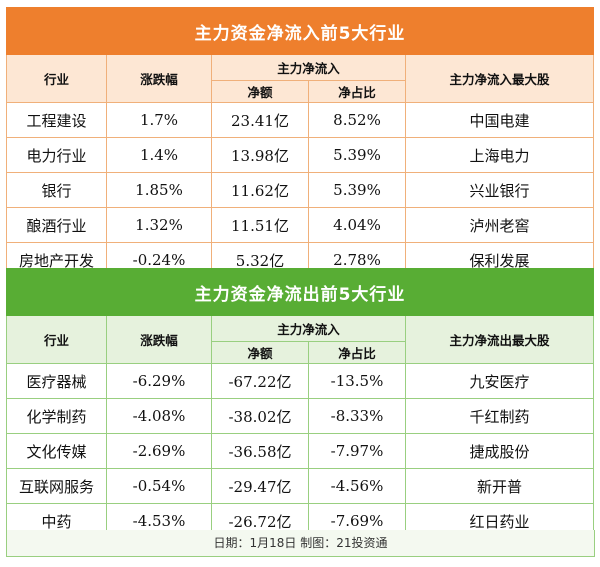  I want to click on table-row: 电力行业 1.4% 13.98亿 5.39% 上海电力, so click(300, 155).